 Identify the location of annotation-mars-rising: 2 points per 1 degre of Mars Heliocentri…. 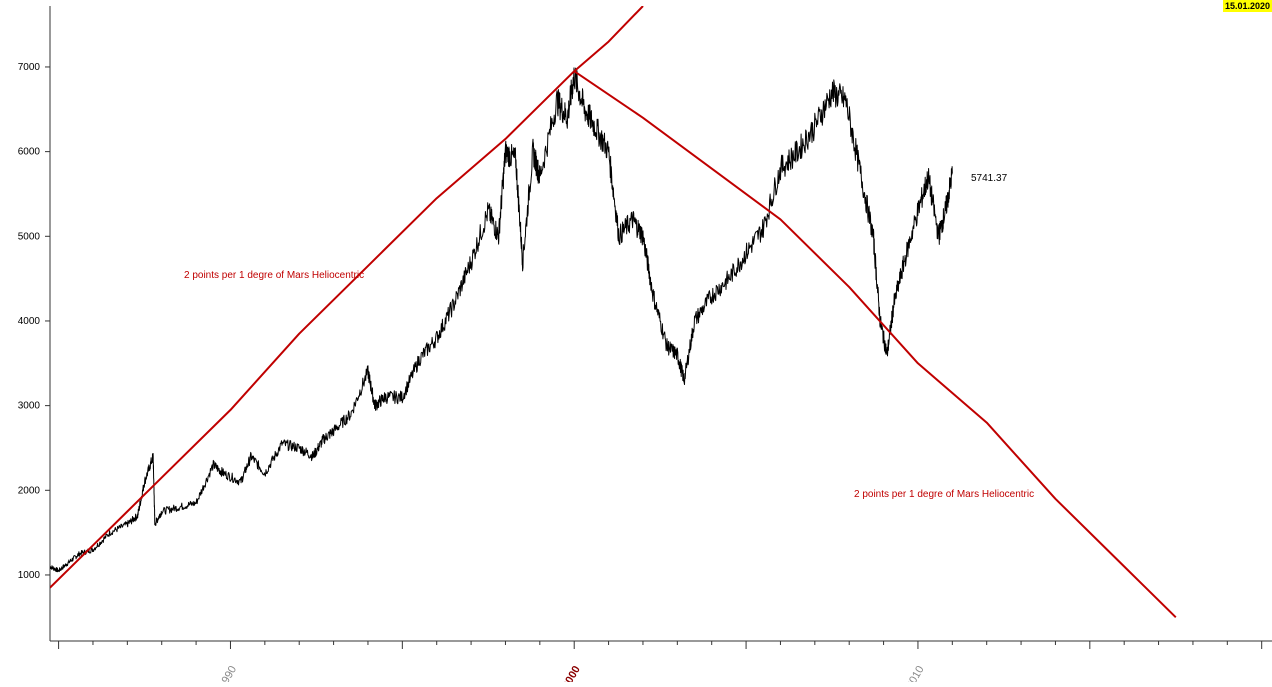
(274, 275).